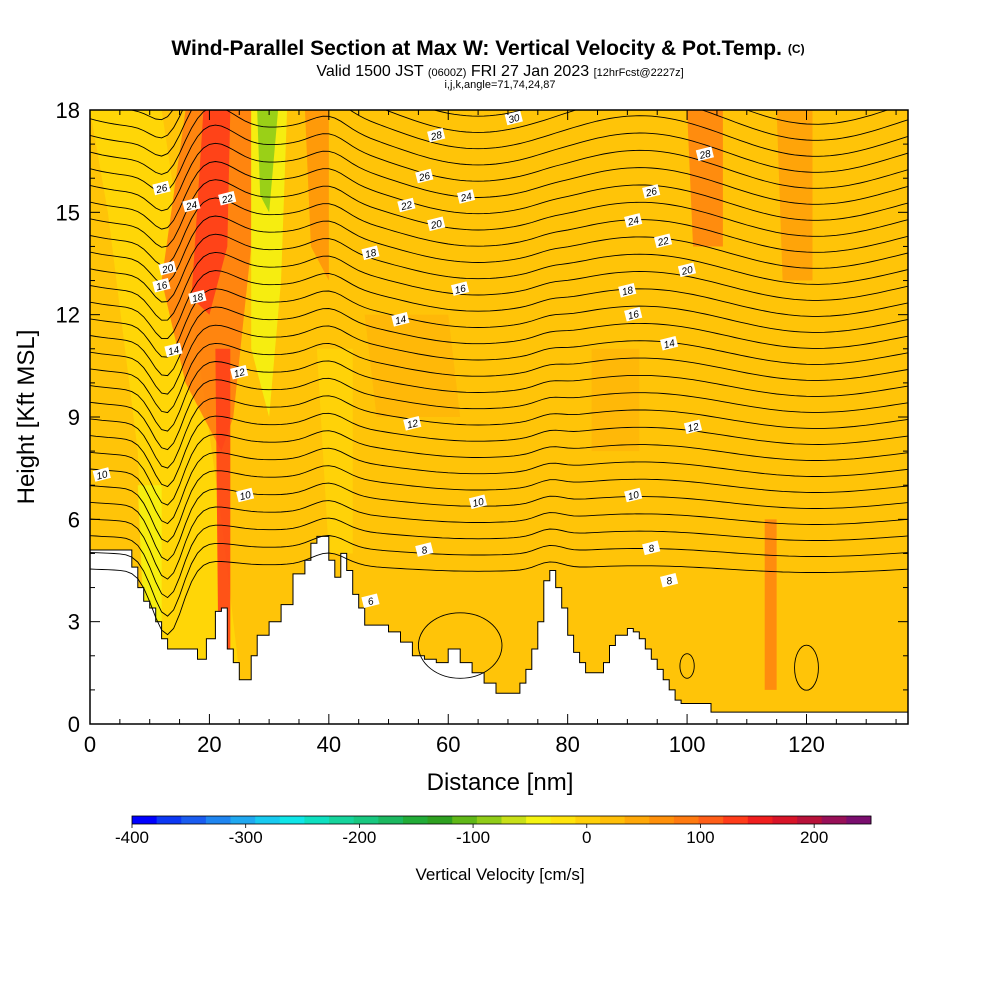 Image resolution: width=1000 pixels, height=1000 pixels. What do you see at coordinates (500, 782) in the screenshot?
I see `x-axis-label: Distance [nm]` at bounding box center [500, 782].